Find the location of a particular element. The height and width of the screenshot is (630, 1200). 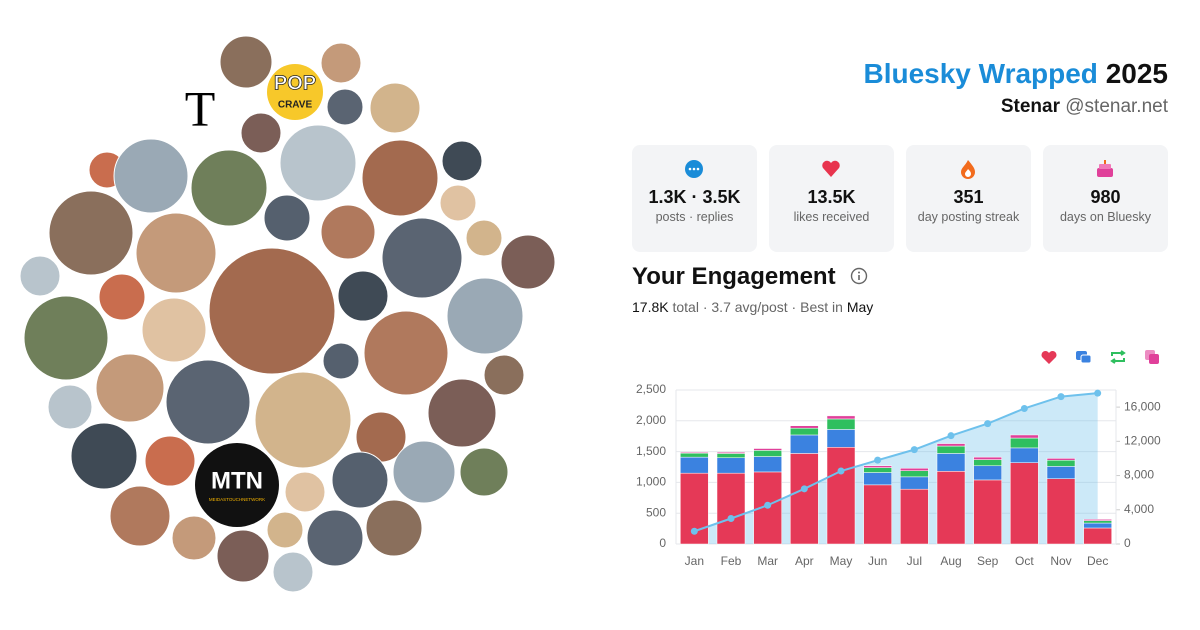

x-tick-label: Aug is located at coordinates (950, 561).